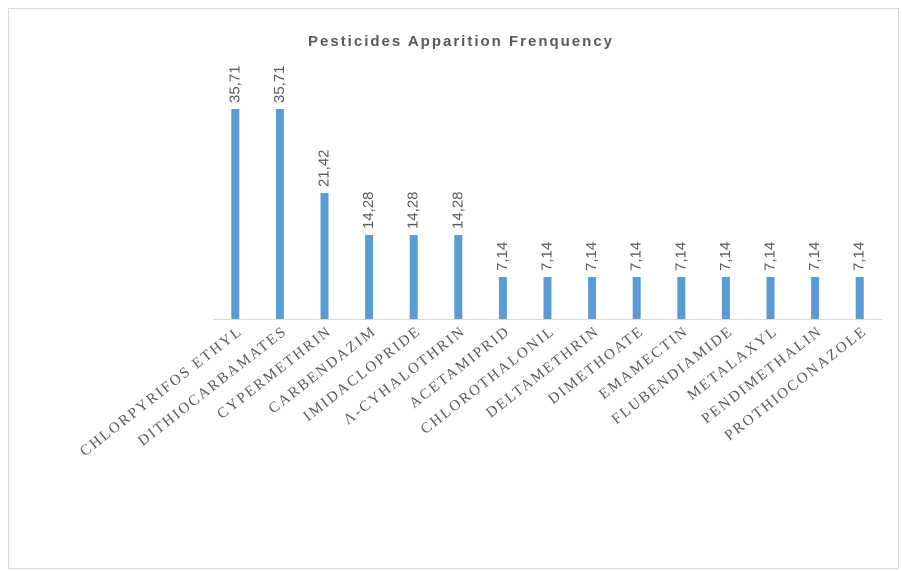 The width and height of the screenshot is (902, 571). Describe the element at coordinates (461, 41) in the screenshot. I see `chart-title: Pesticides Apparition Frenquency` at that location.